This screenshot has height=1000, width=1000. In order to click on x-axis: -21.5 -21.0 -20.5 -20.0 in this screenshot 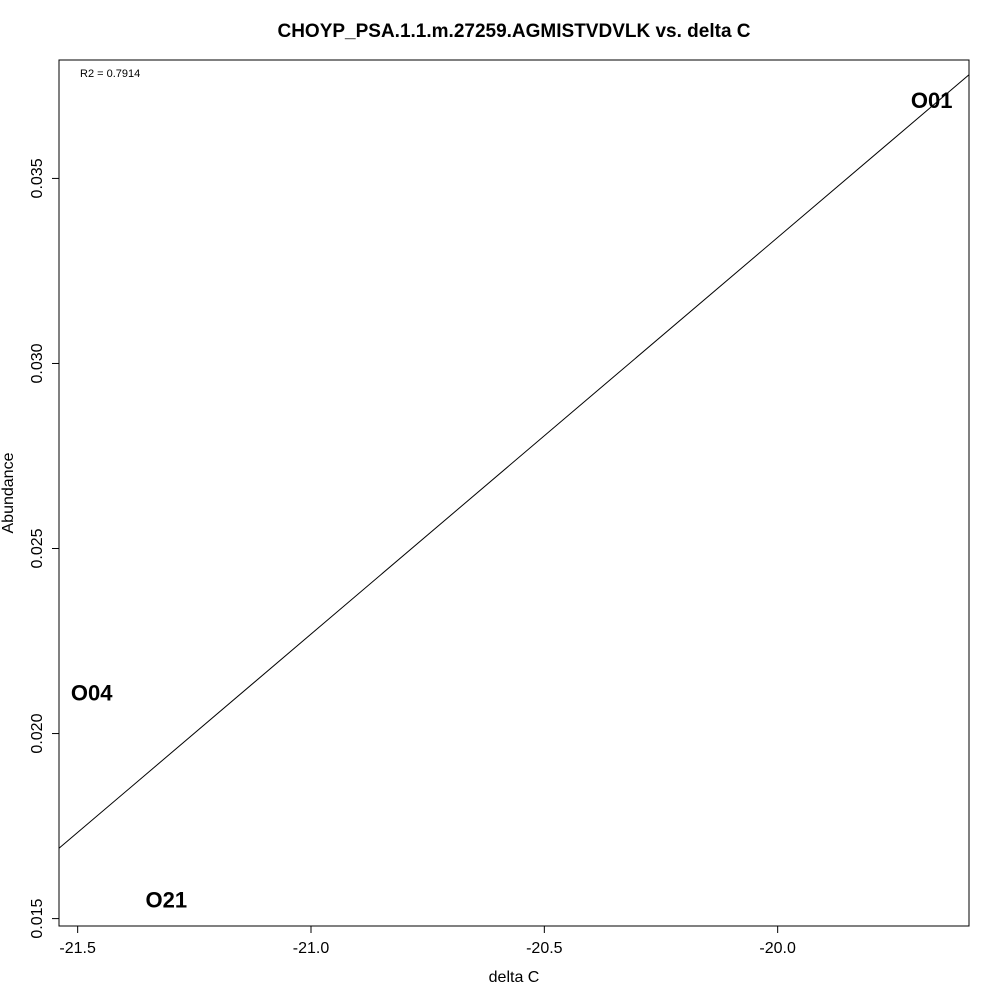, I will do `click(427, 941)`.